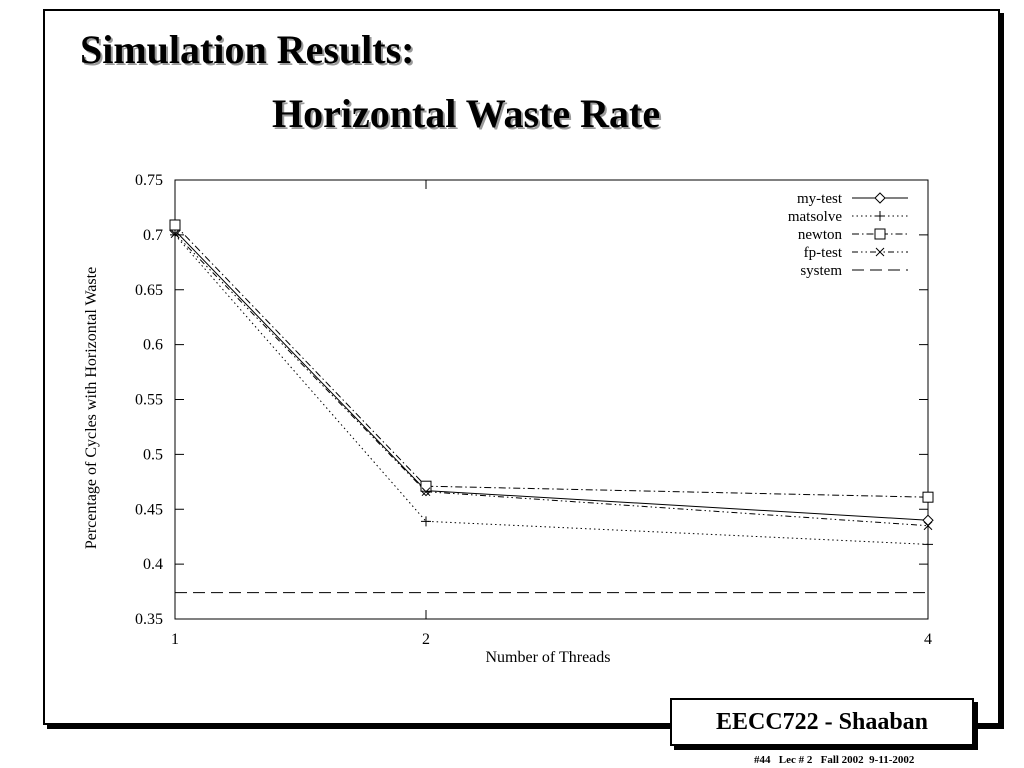  Describe the element at coordinates (821, 271) in the screenshot. I see `legend-label: system` at that location.